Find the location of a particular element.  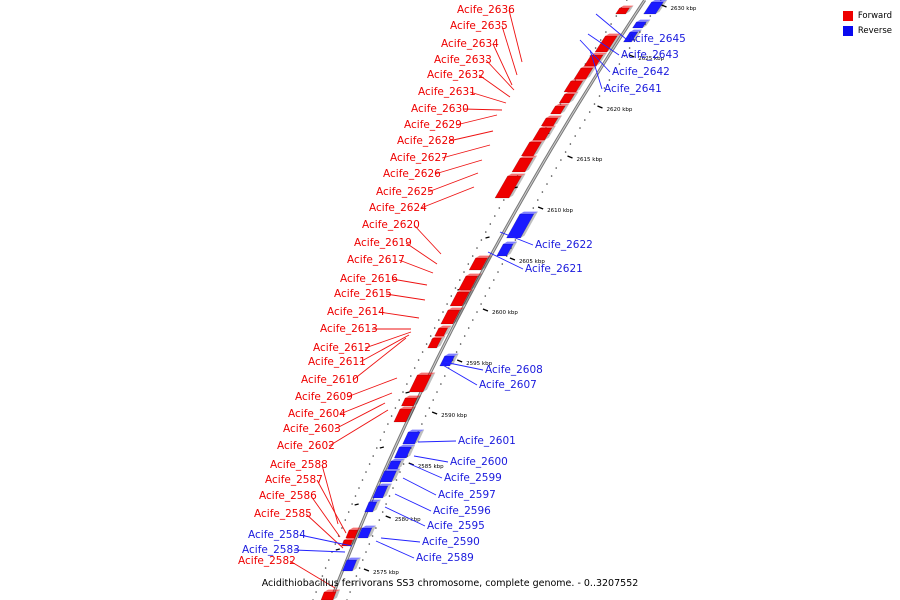

forward-gene-label: Acife_2616 is located at coordinates (369, 279).